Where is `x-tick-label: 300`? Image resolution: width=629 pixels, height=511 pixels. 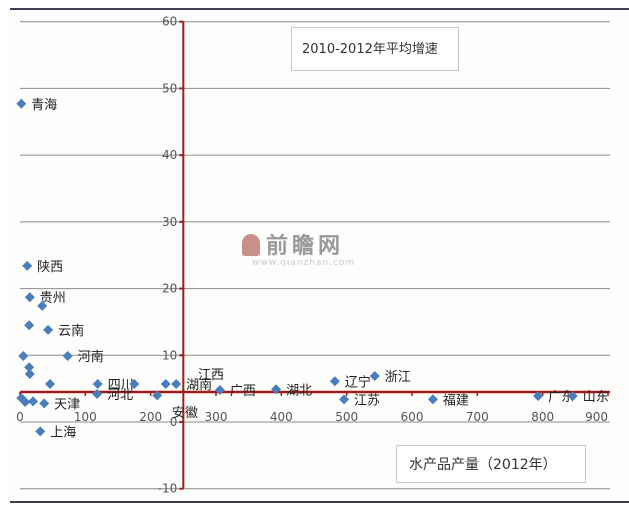
x-tick-label: 300 is located at coordinates (216, 417).